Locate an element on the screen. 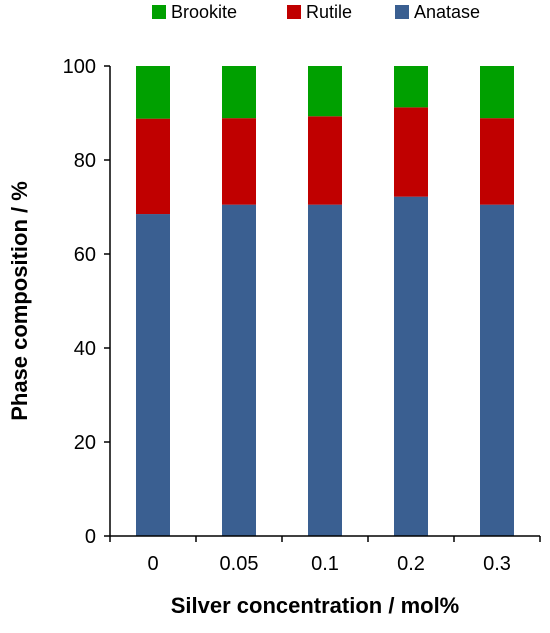  bar-anatase-0.3 is located at coordinates (497, 370).